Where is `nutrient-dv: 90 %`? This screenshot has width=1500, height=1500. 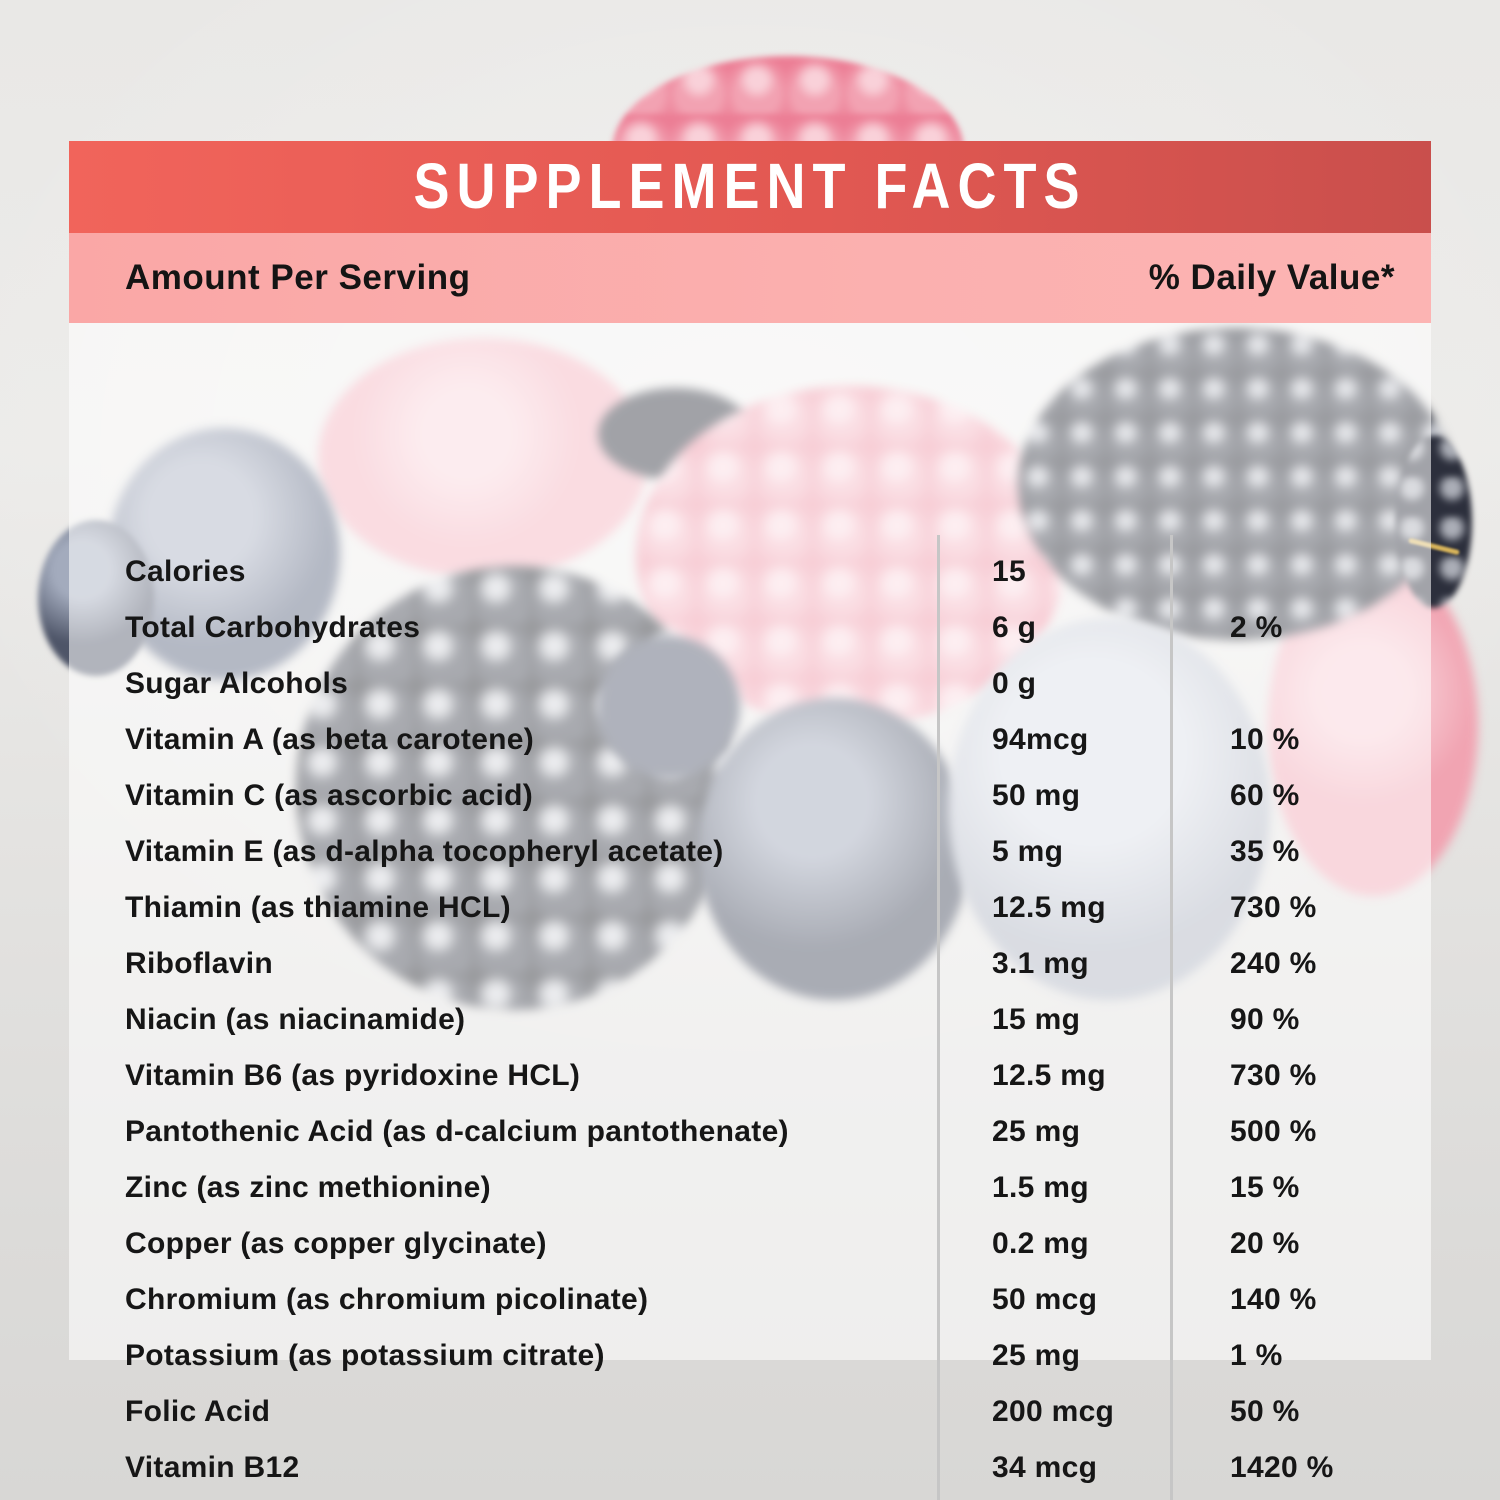
nutrient-dv: 90 % is located at coordinates (1265, 1019).